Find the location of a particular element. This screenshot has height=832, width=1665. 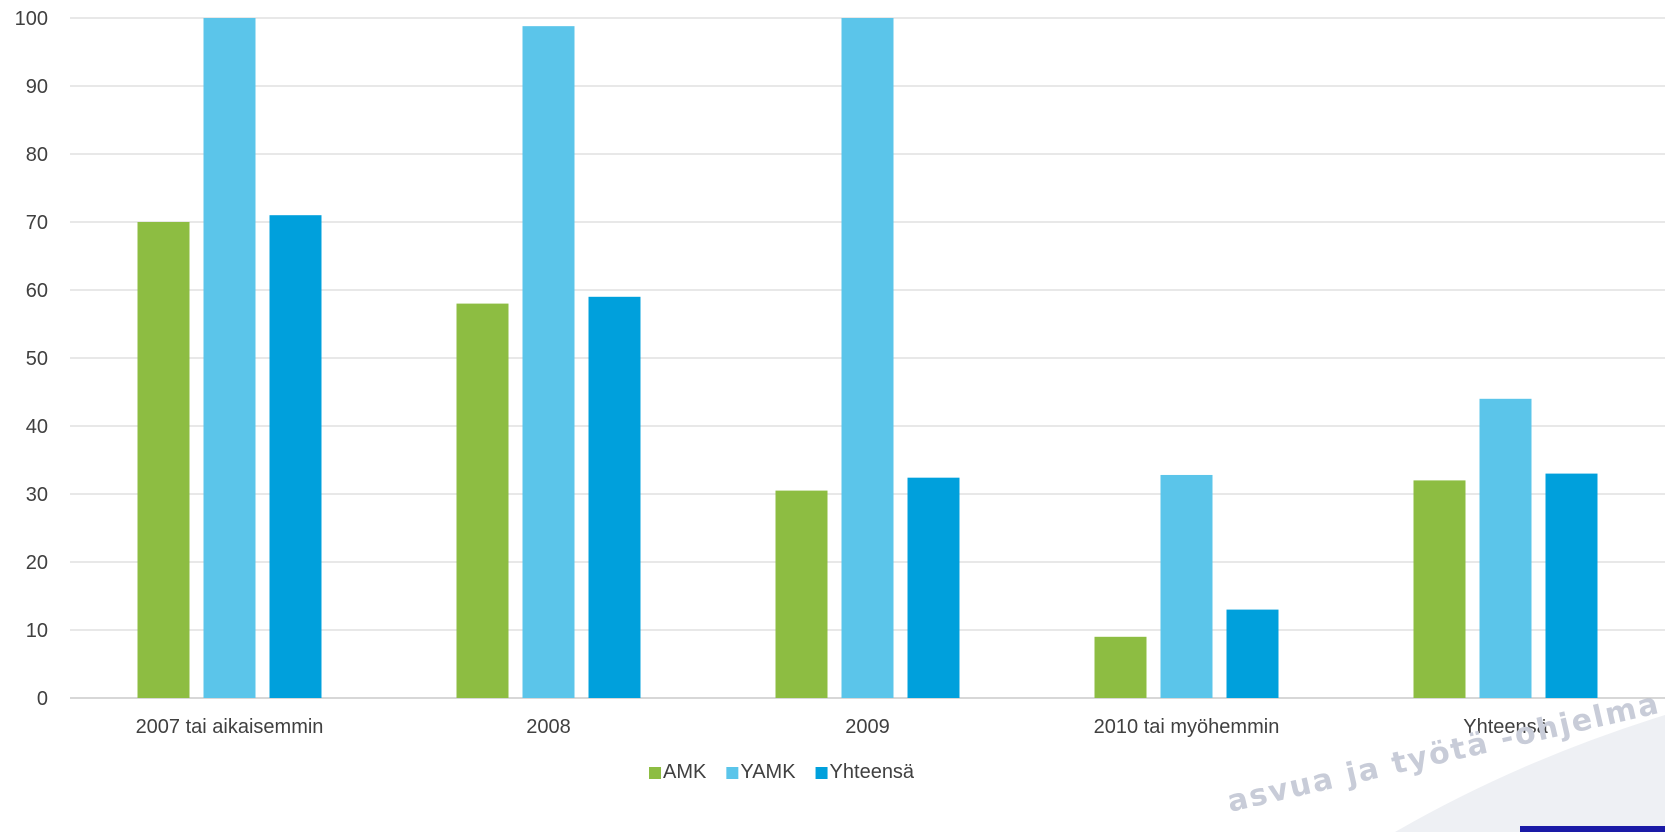

x-category-label: 2007 tai aikaisemmin is located at coordinates (230, 727).